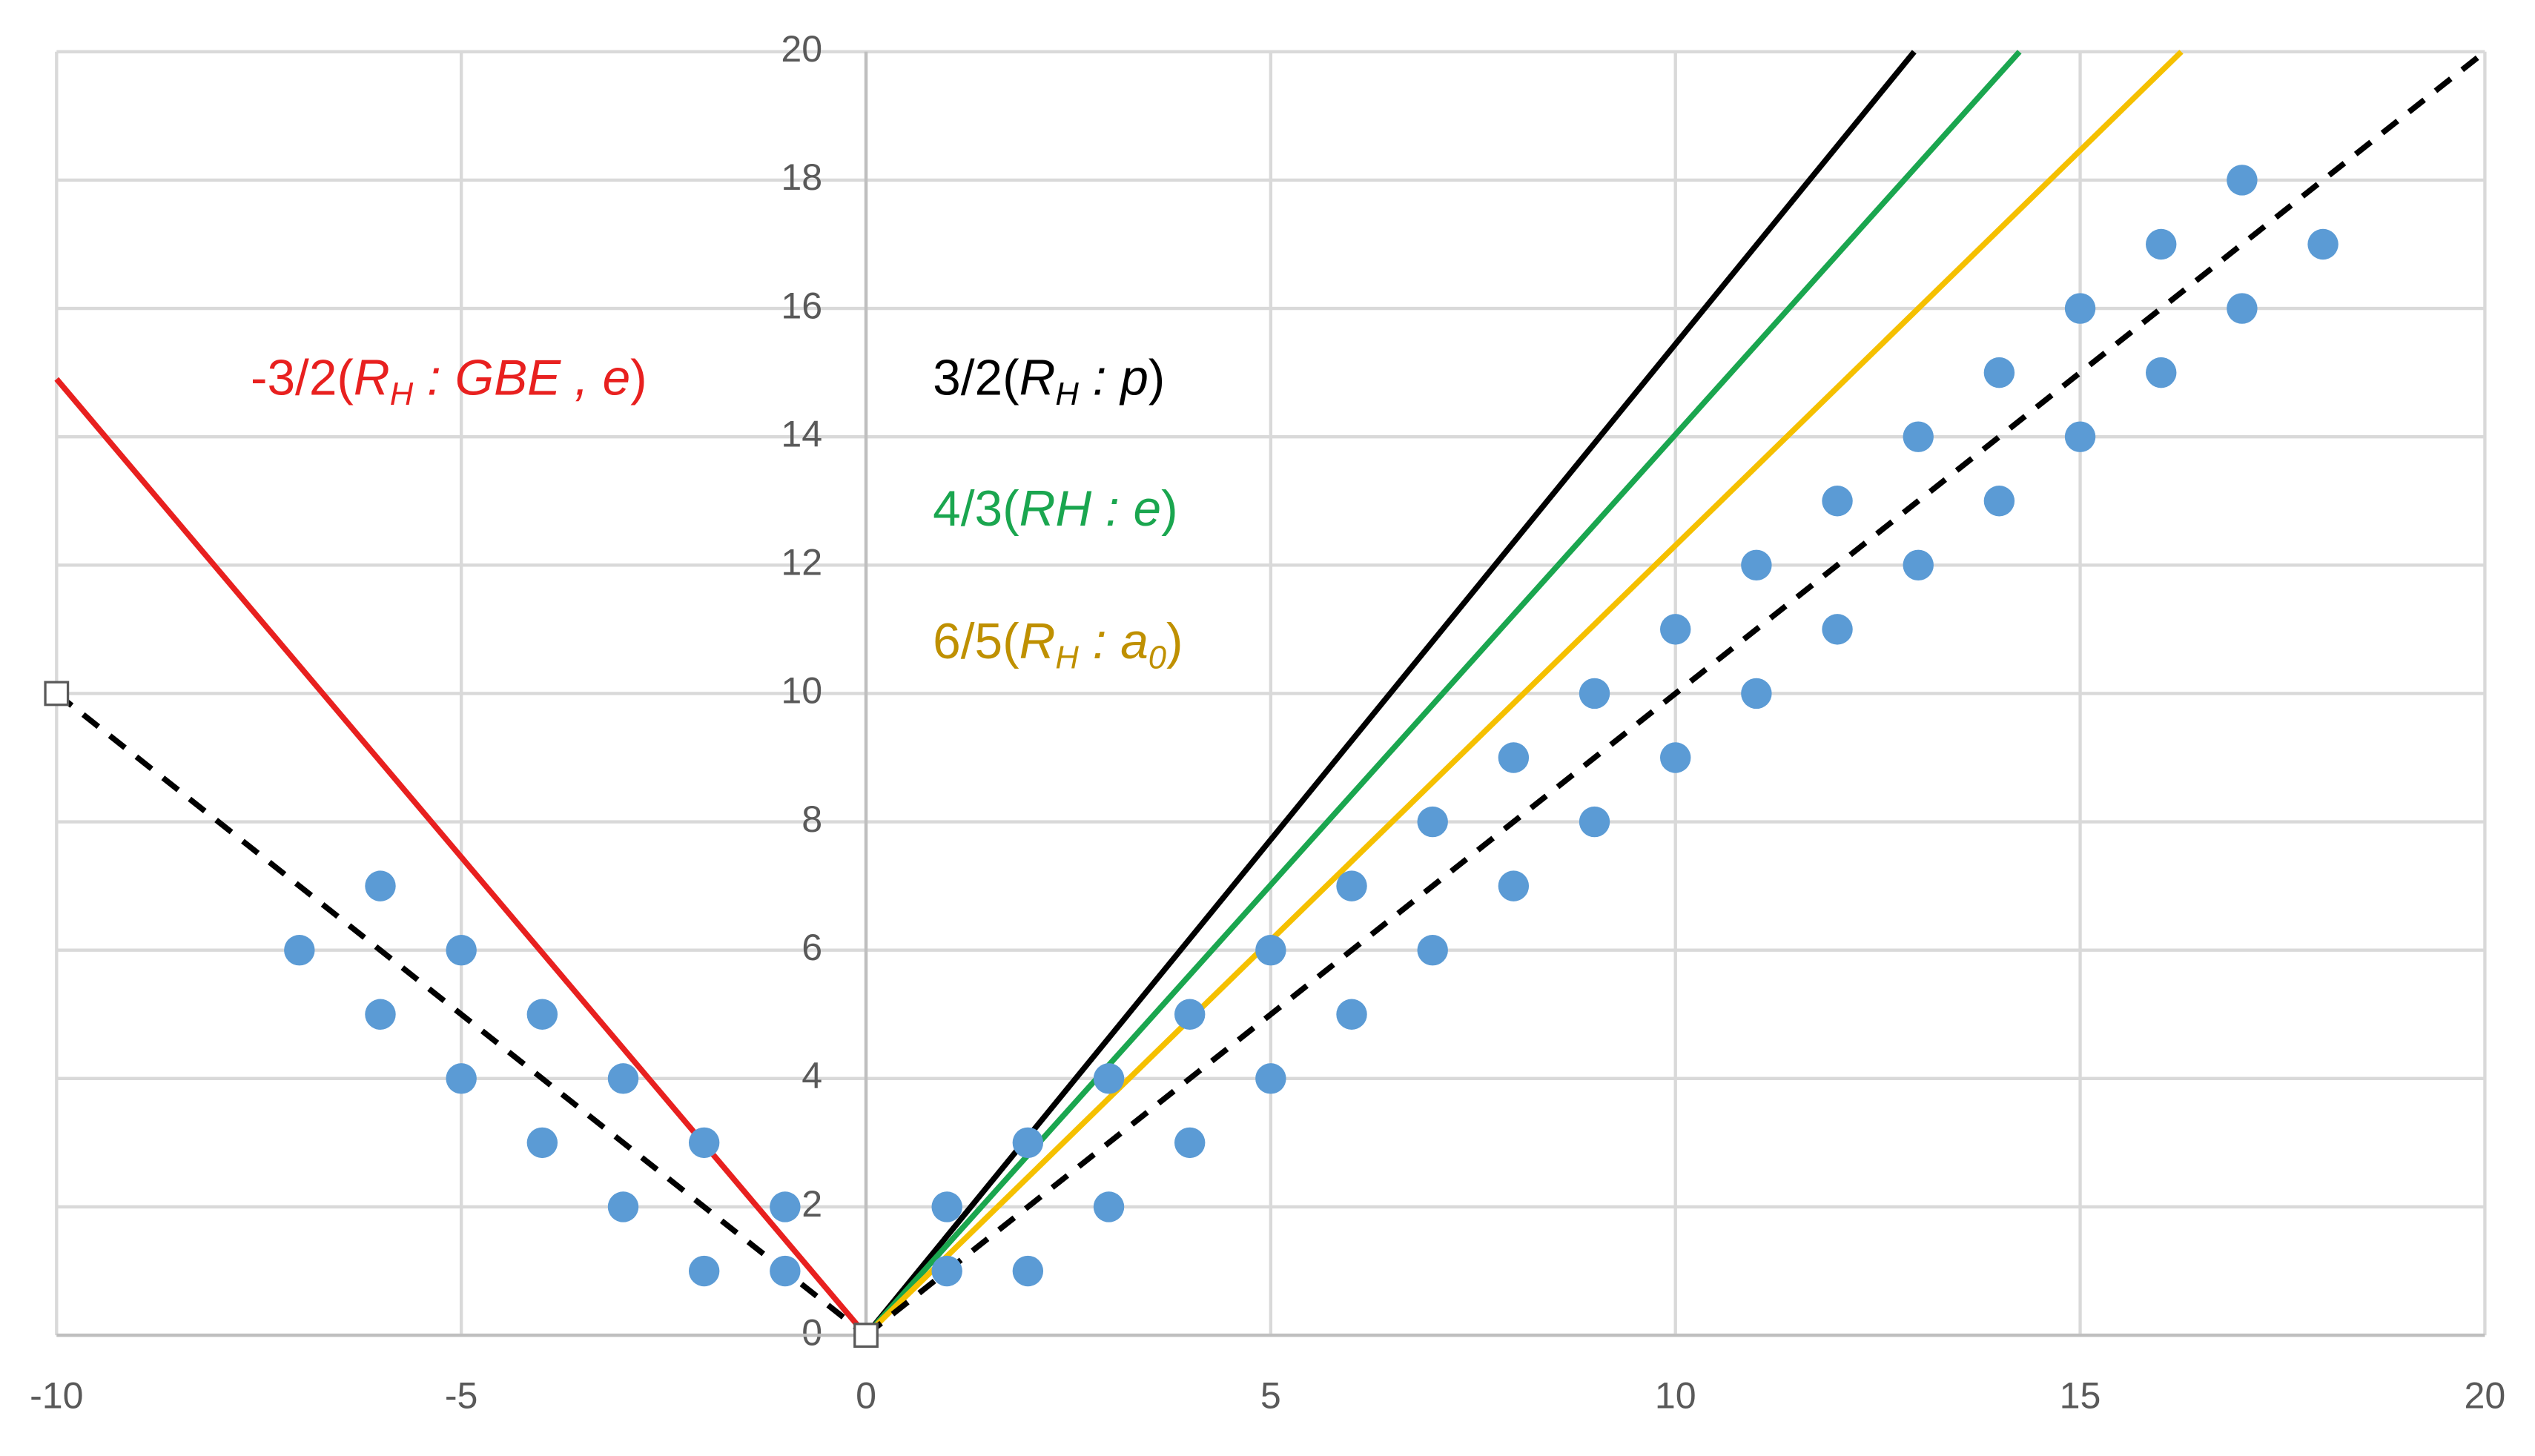 This screenshot has width=2535, height=1456. I want to click on y-tick-label: 16, so click(801, 305).